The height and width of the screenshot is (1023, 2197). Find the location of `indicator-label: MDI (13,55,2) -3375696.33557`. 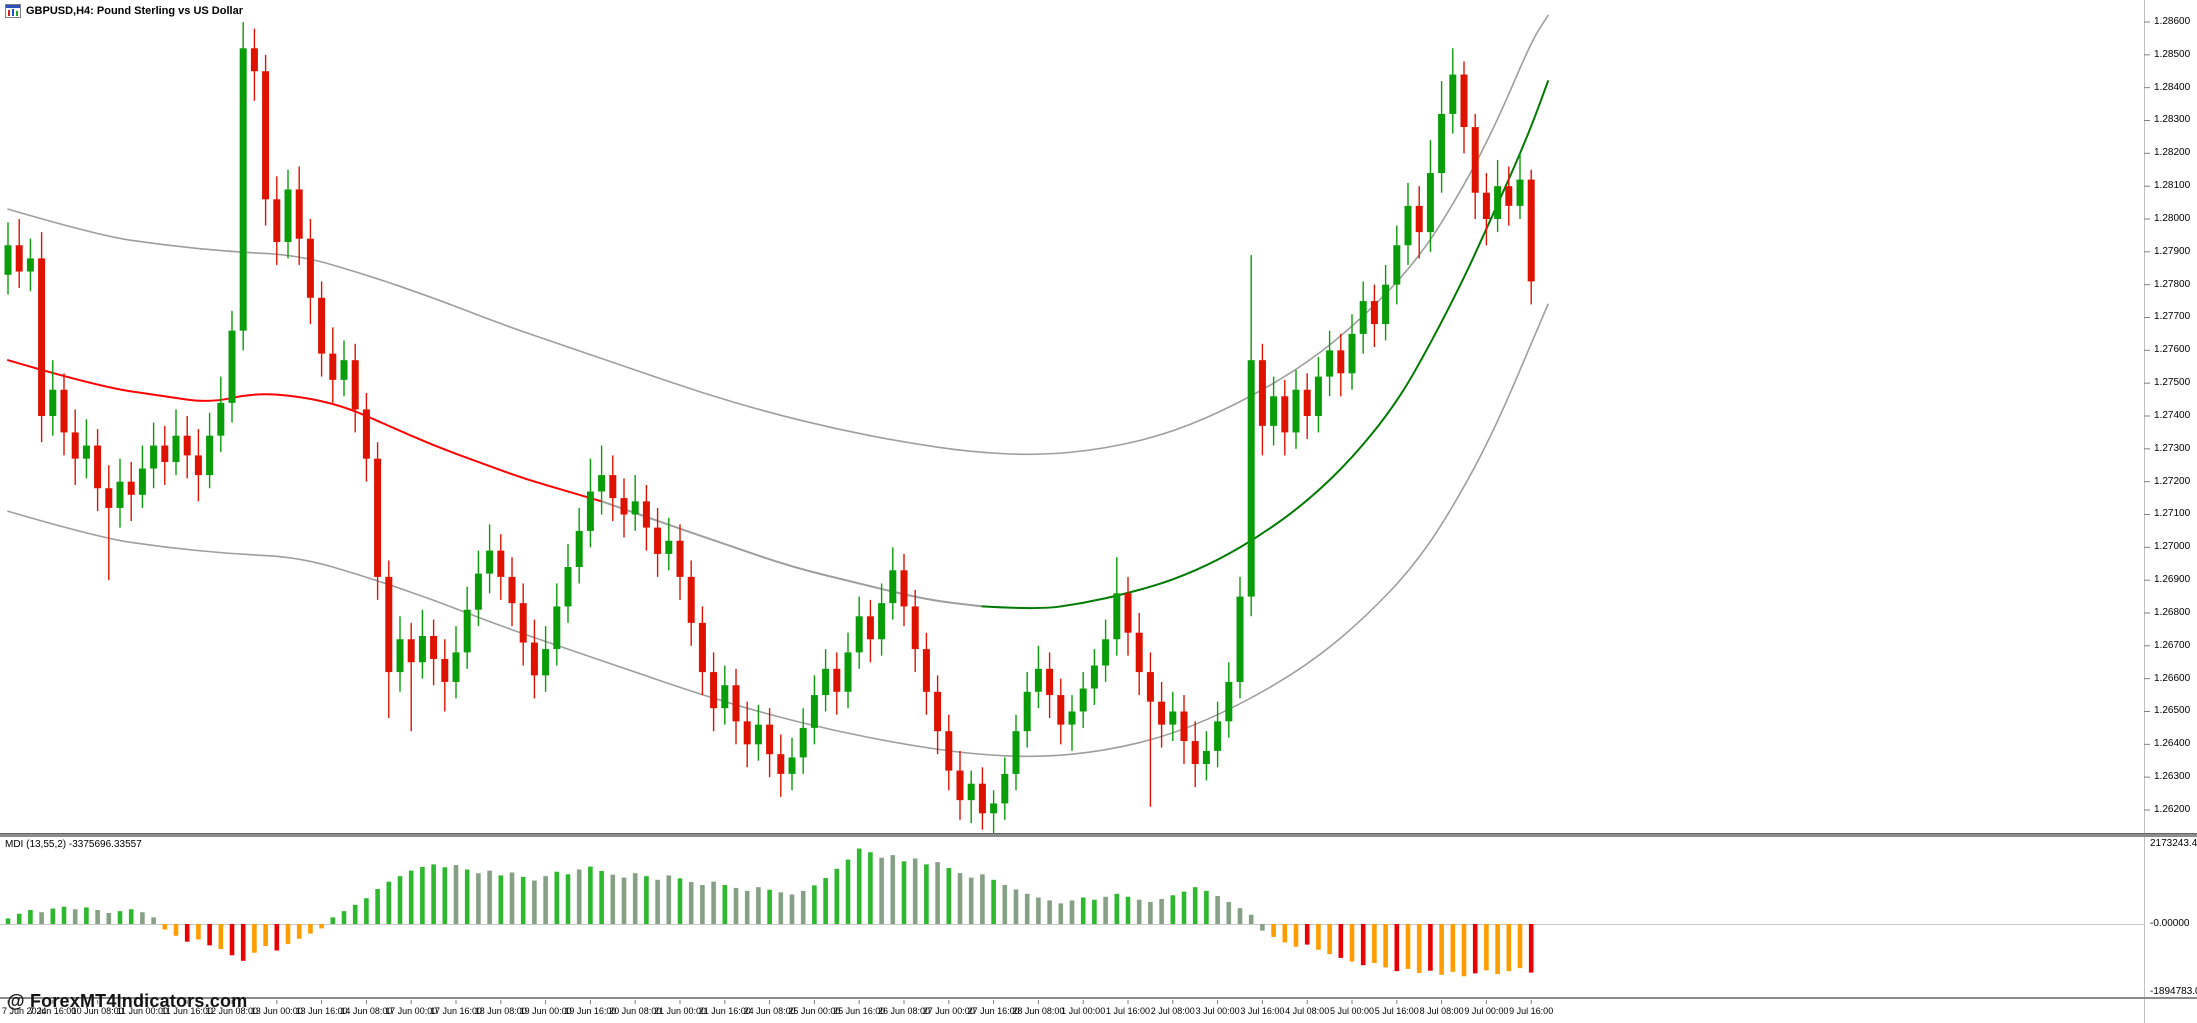

indicator-label: MDI (13,55,2) -3375696.33557 is located at coordinates (73, 844).